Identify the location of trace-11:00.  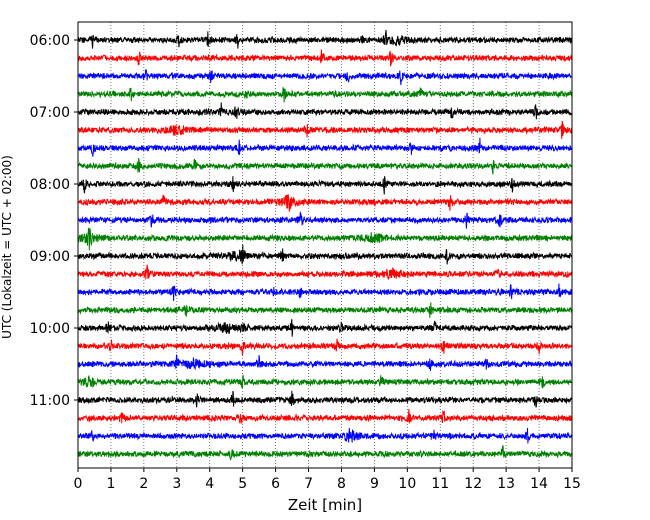
(325, 399).